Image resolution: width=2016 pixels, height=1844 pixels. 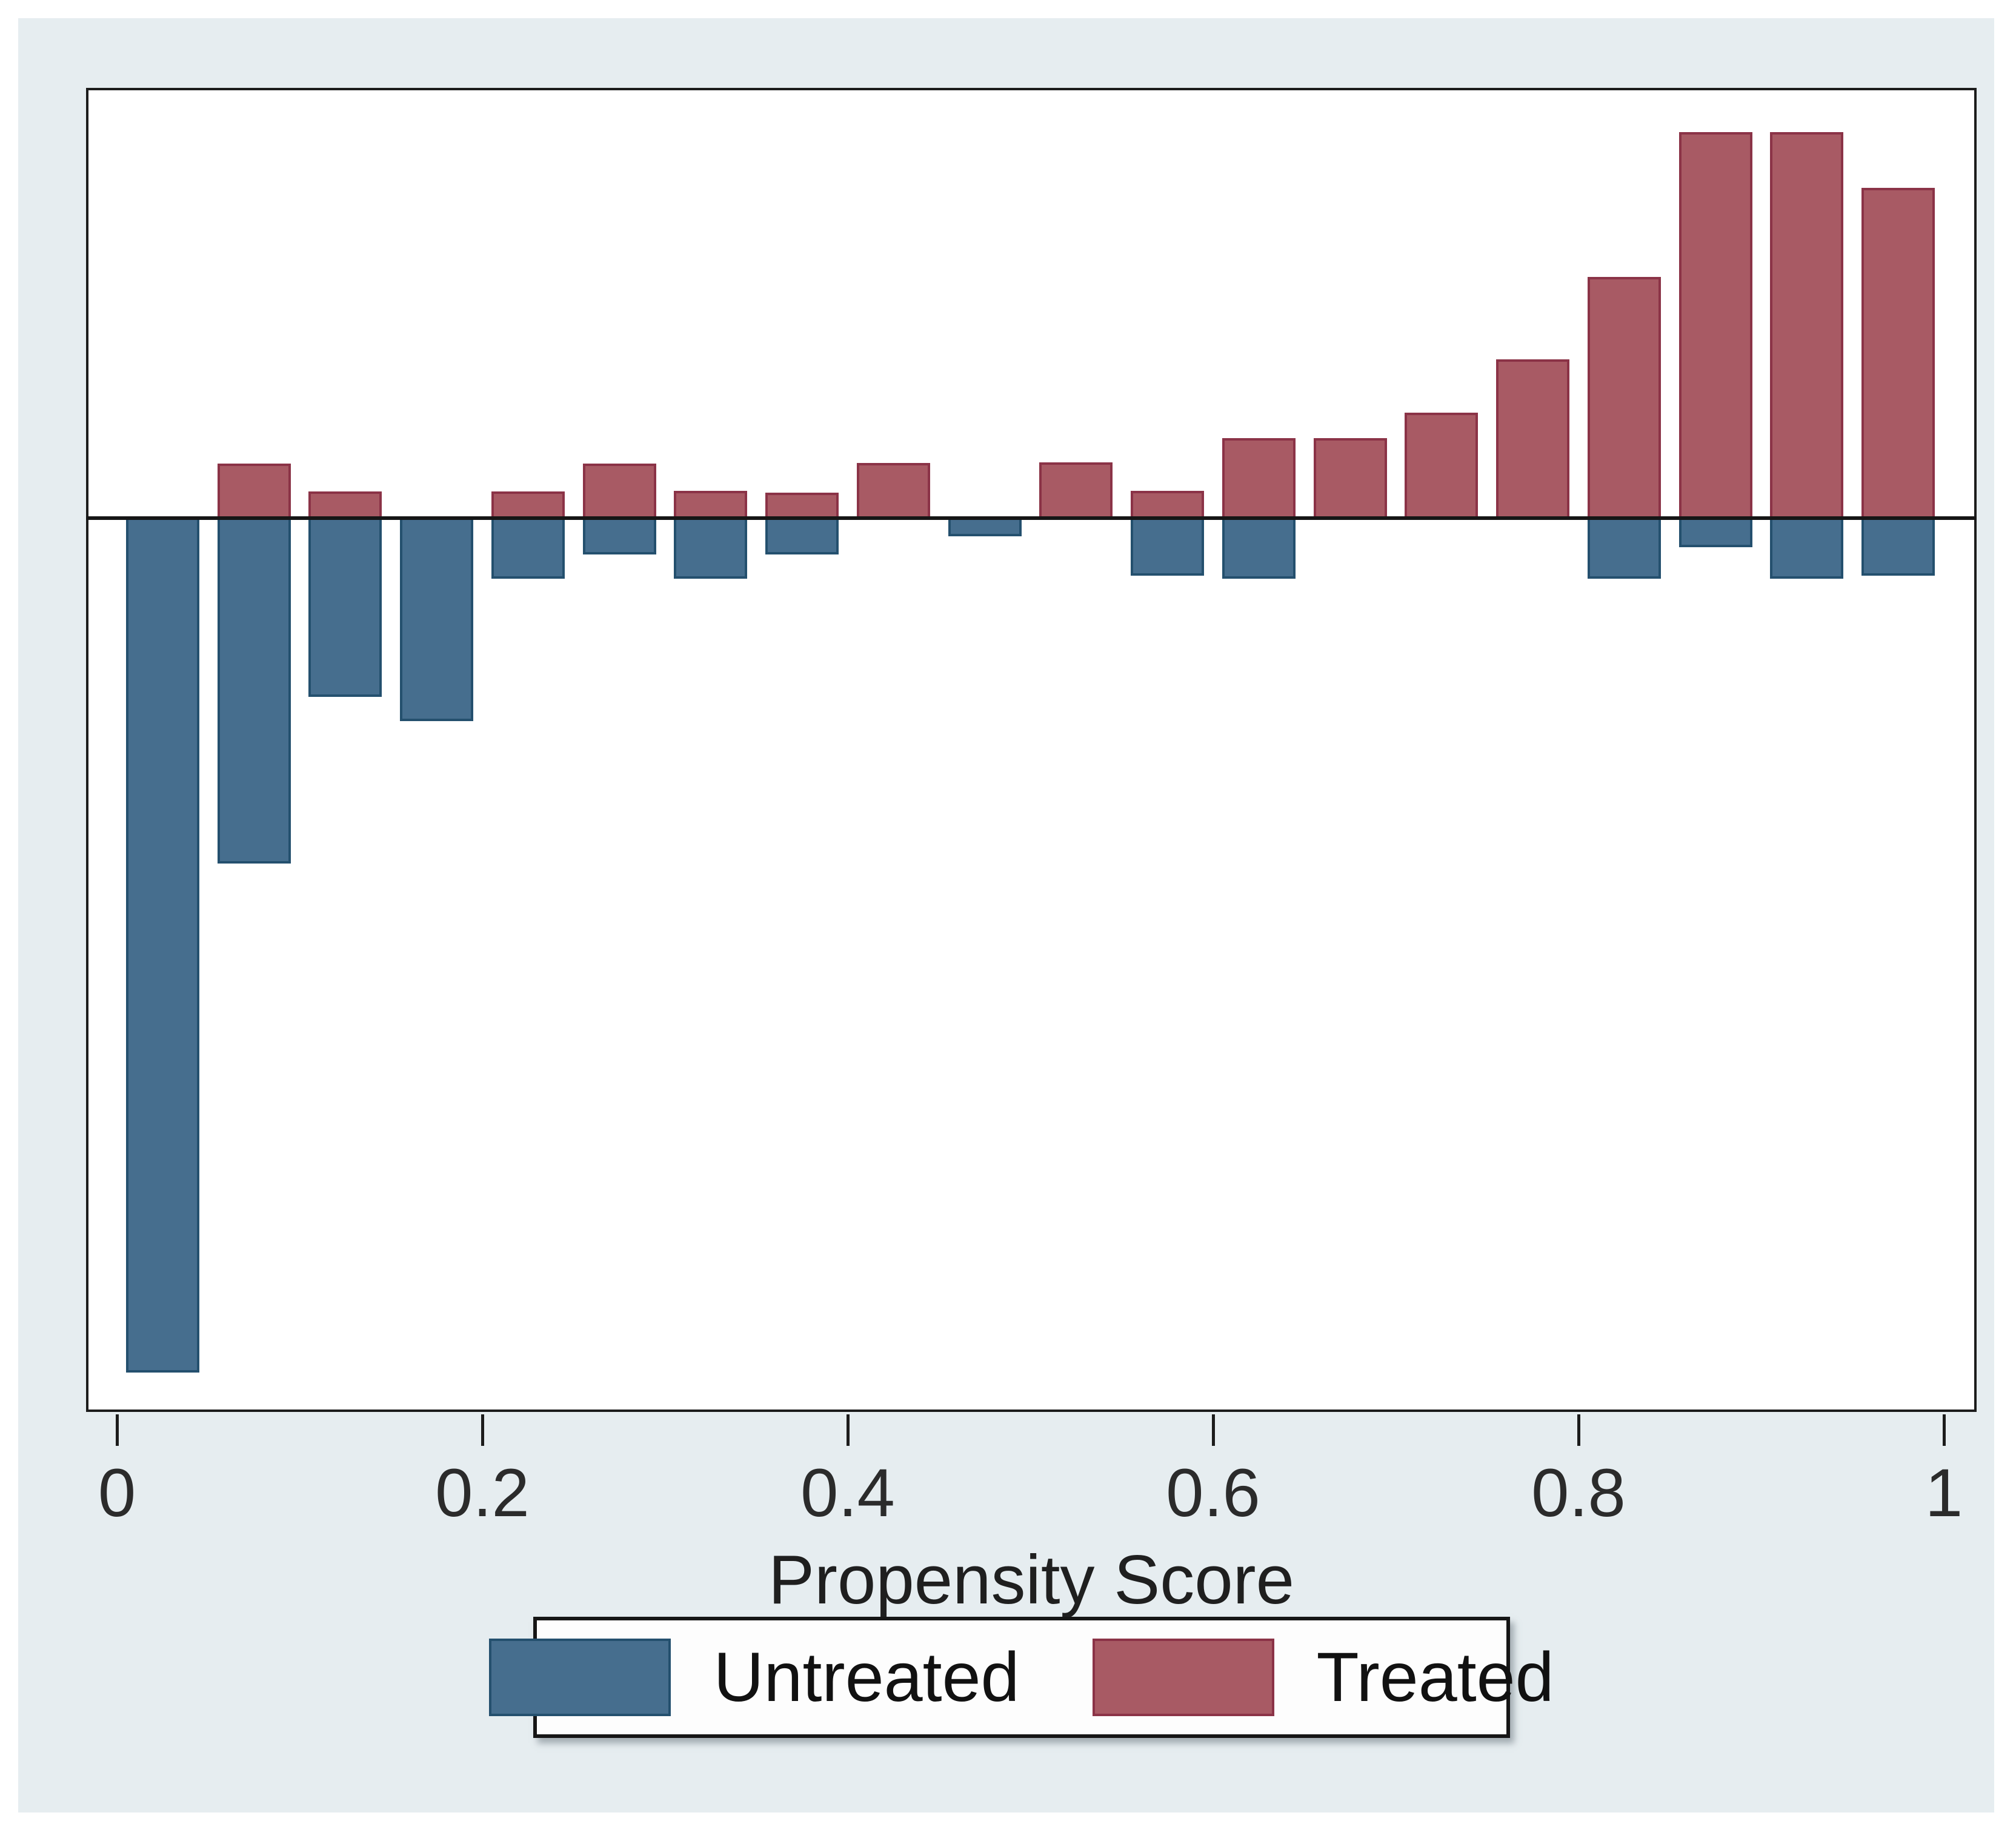 What do you see at coordinates (1031, 518) in the screenshot?
I see `zero-baseline` at bounding box center [1031, 518].